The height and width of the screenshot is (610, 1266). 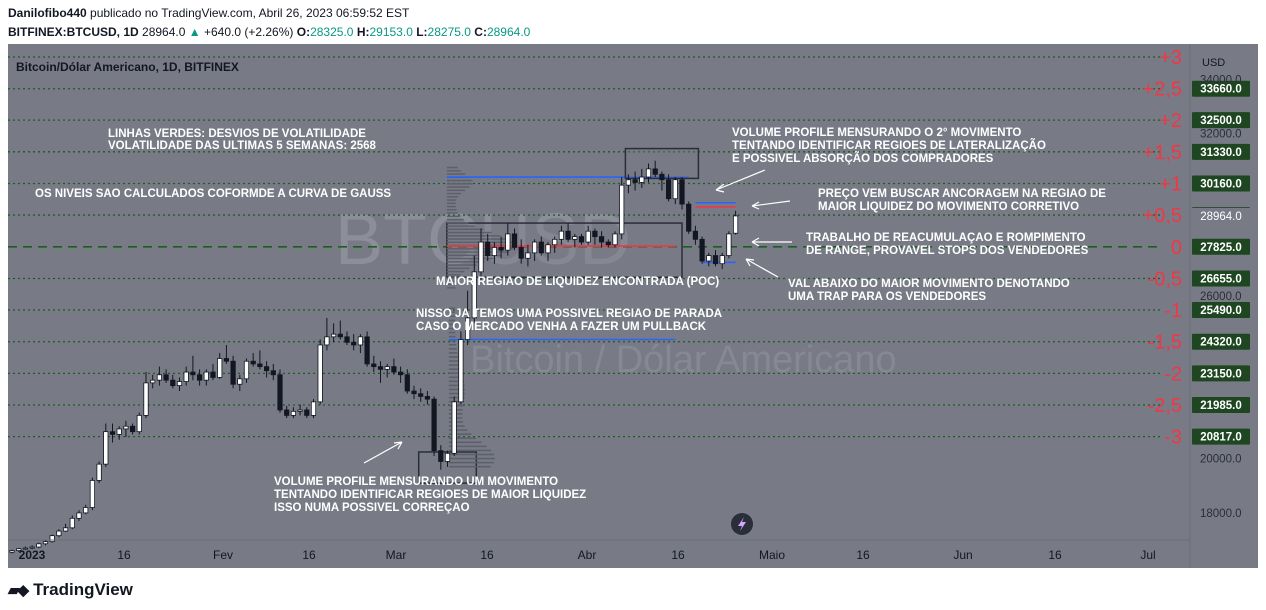 I want to click on annotation-line: UMA TRAP PARA OS VENDEDORES, so click(x=887, y=297).